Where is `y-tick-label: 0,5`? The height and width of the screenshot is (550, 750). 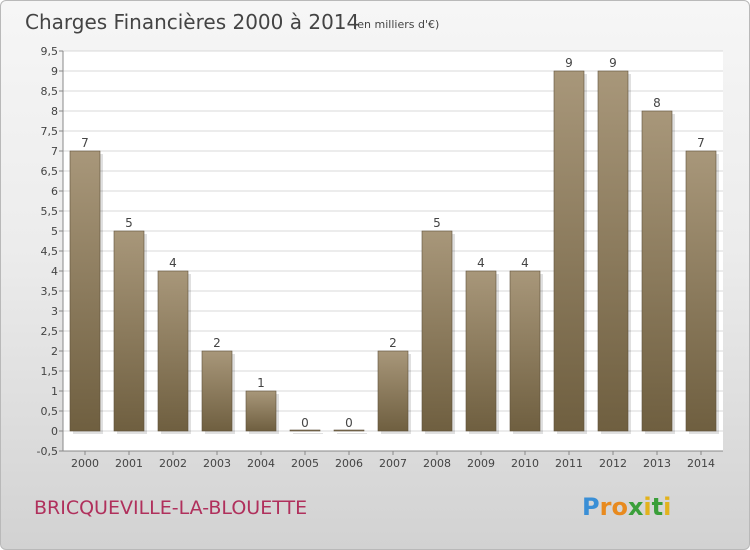
y-tick-label: 0,5 is located at coordinates (50, 411).